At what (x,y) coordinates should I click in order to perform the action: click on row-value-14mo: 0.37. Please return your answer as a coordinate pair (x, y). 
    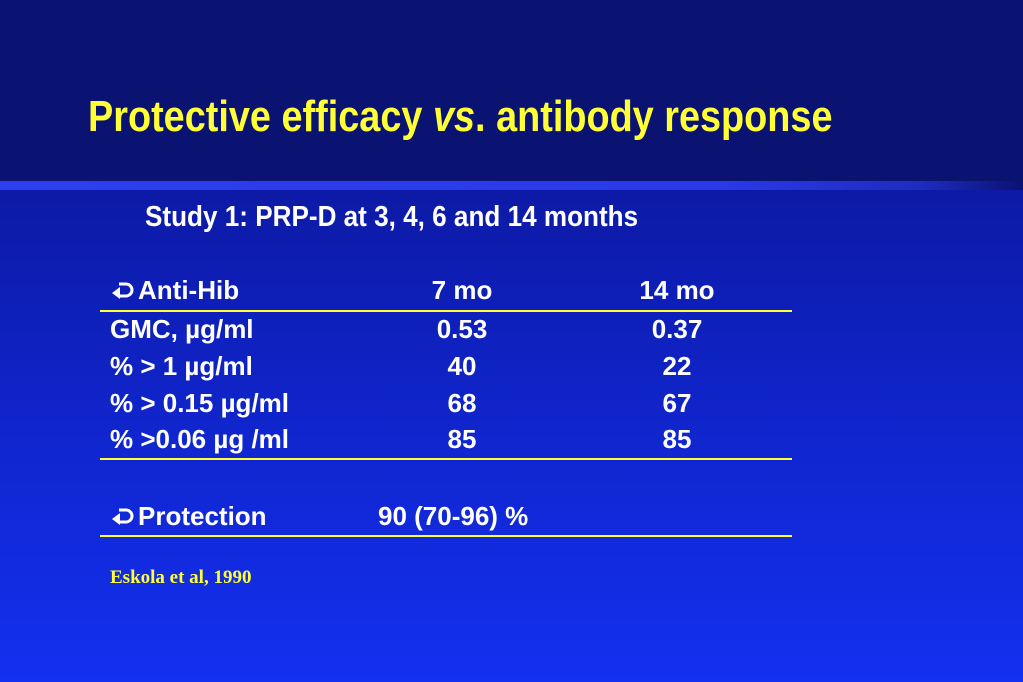
    Looking at the image, I should click on (677, 329).